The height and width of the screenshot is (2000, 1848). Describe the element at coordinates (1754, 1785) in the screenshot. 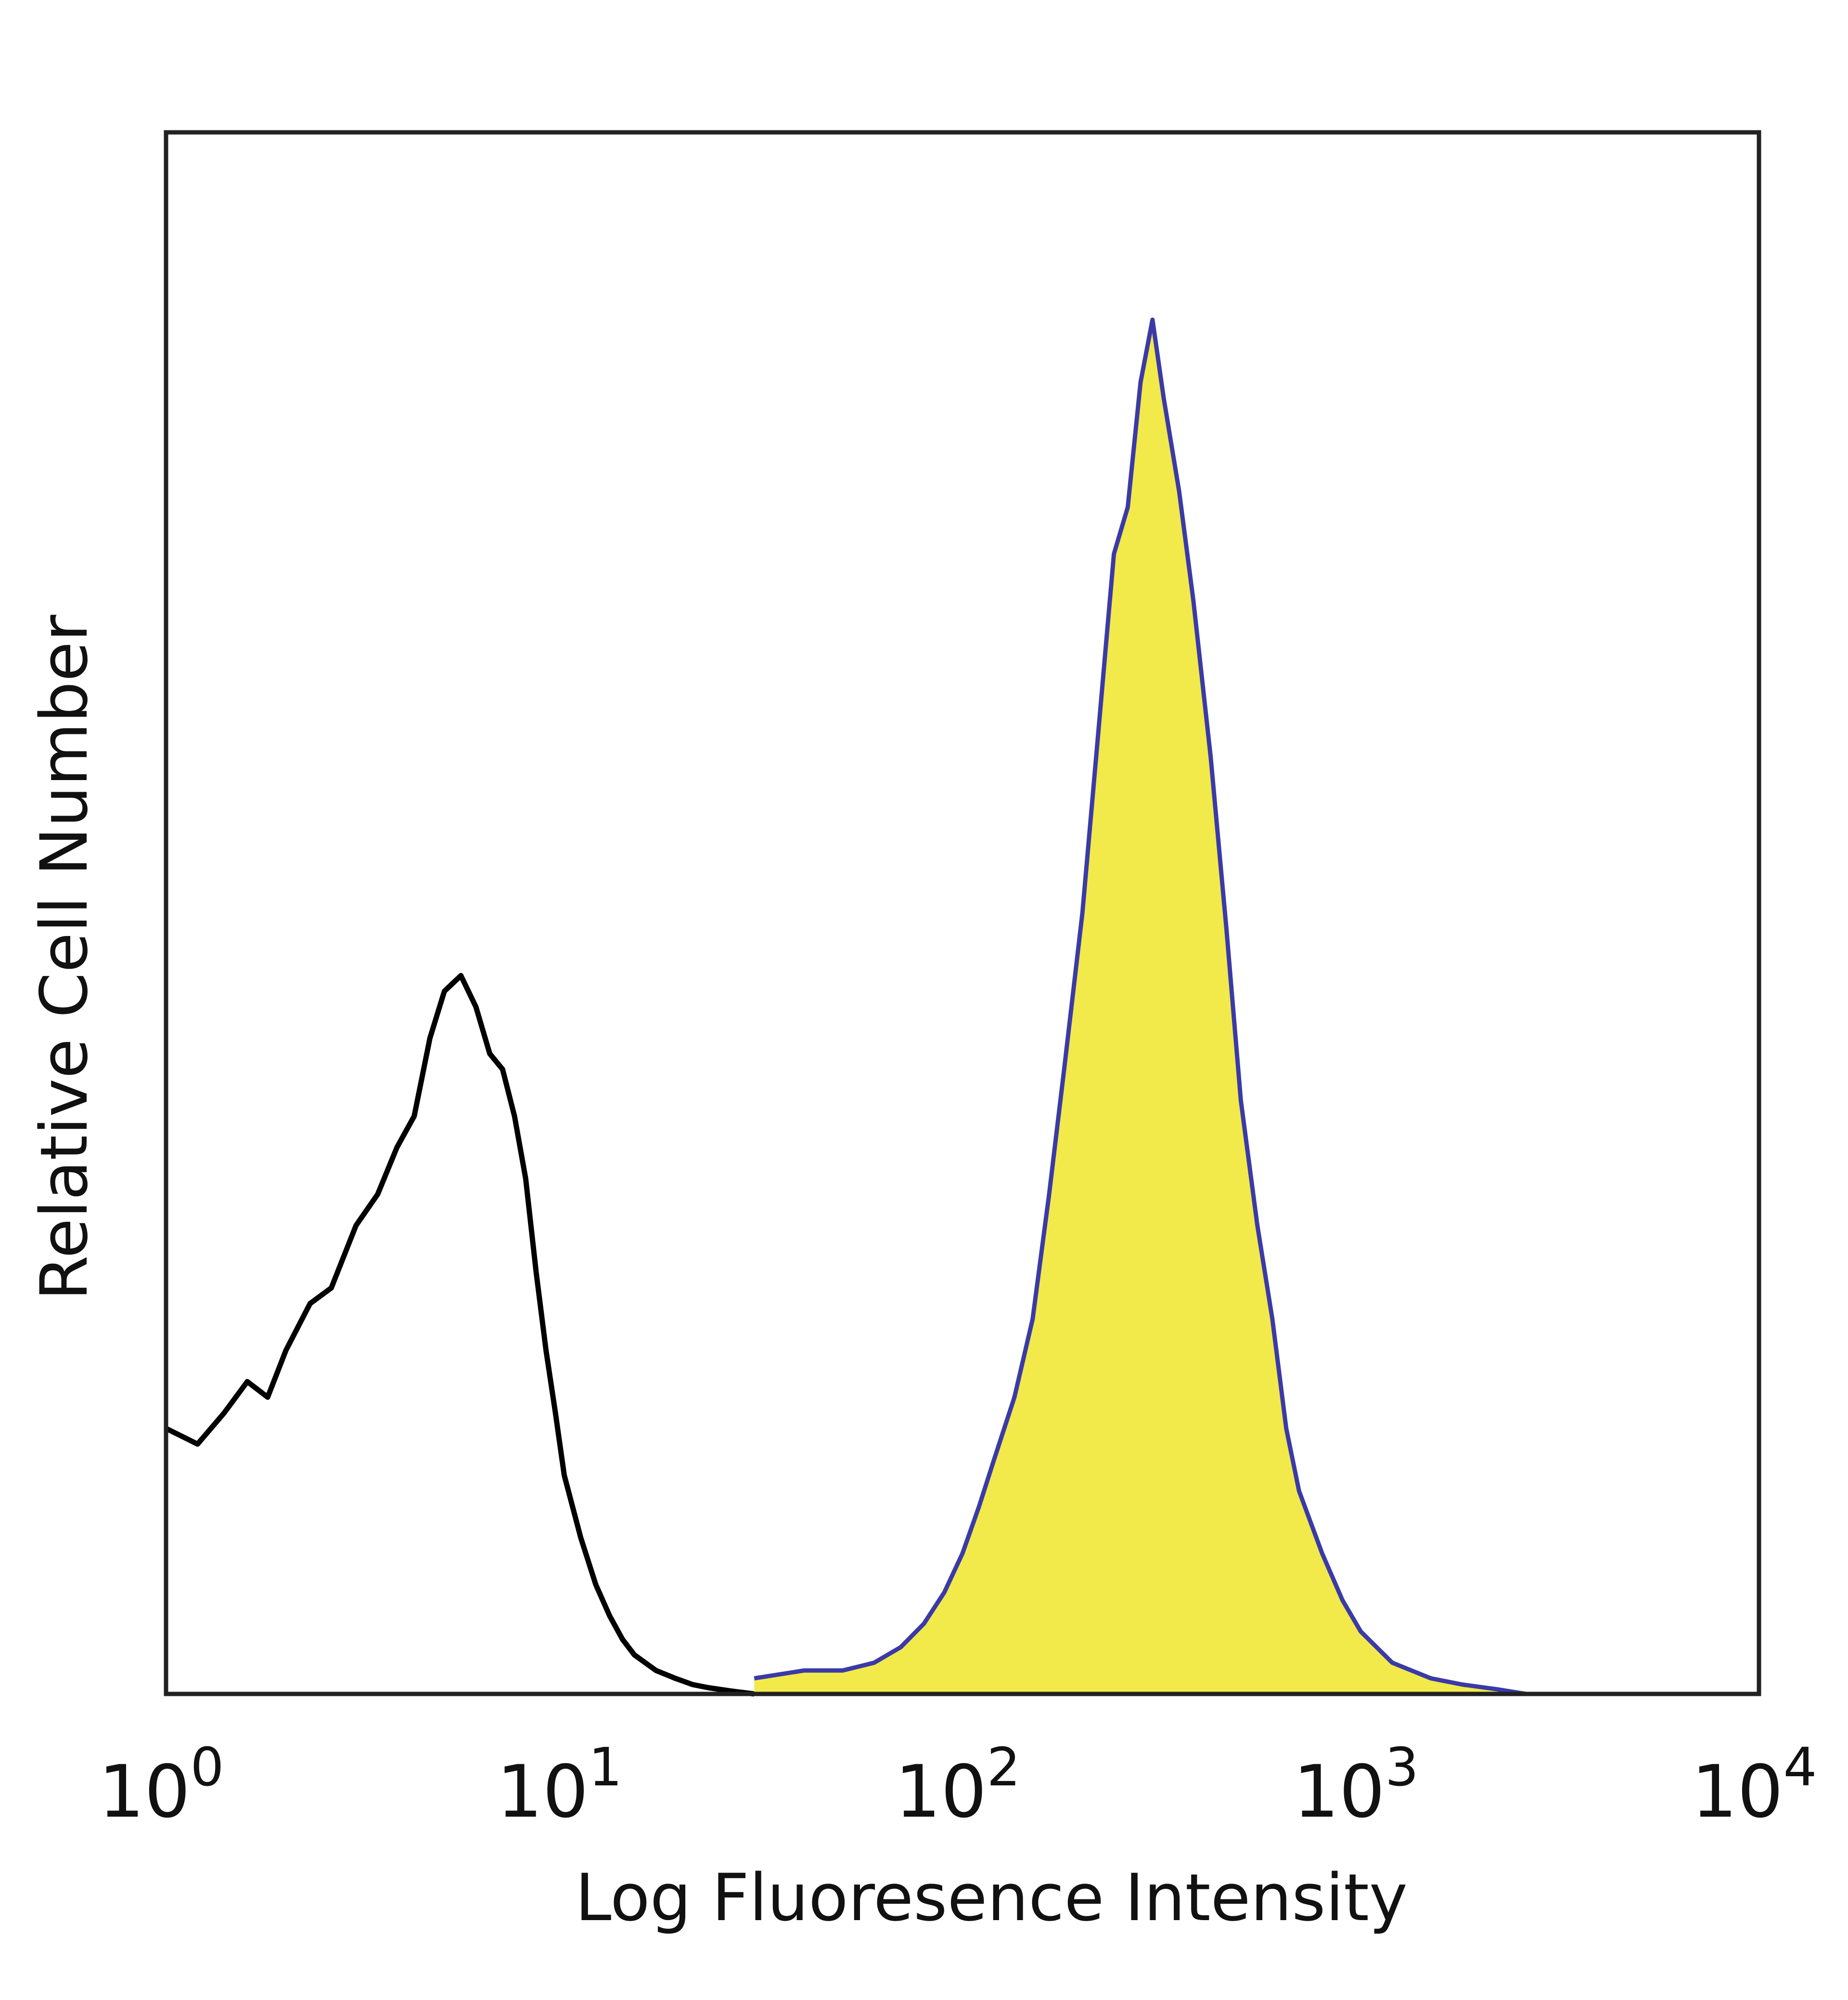

I see `x-tick-label-4: 10⁴` at that location.